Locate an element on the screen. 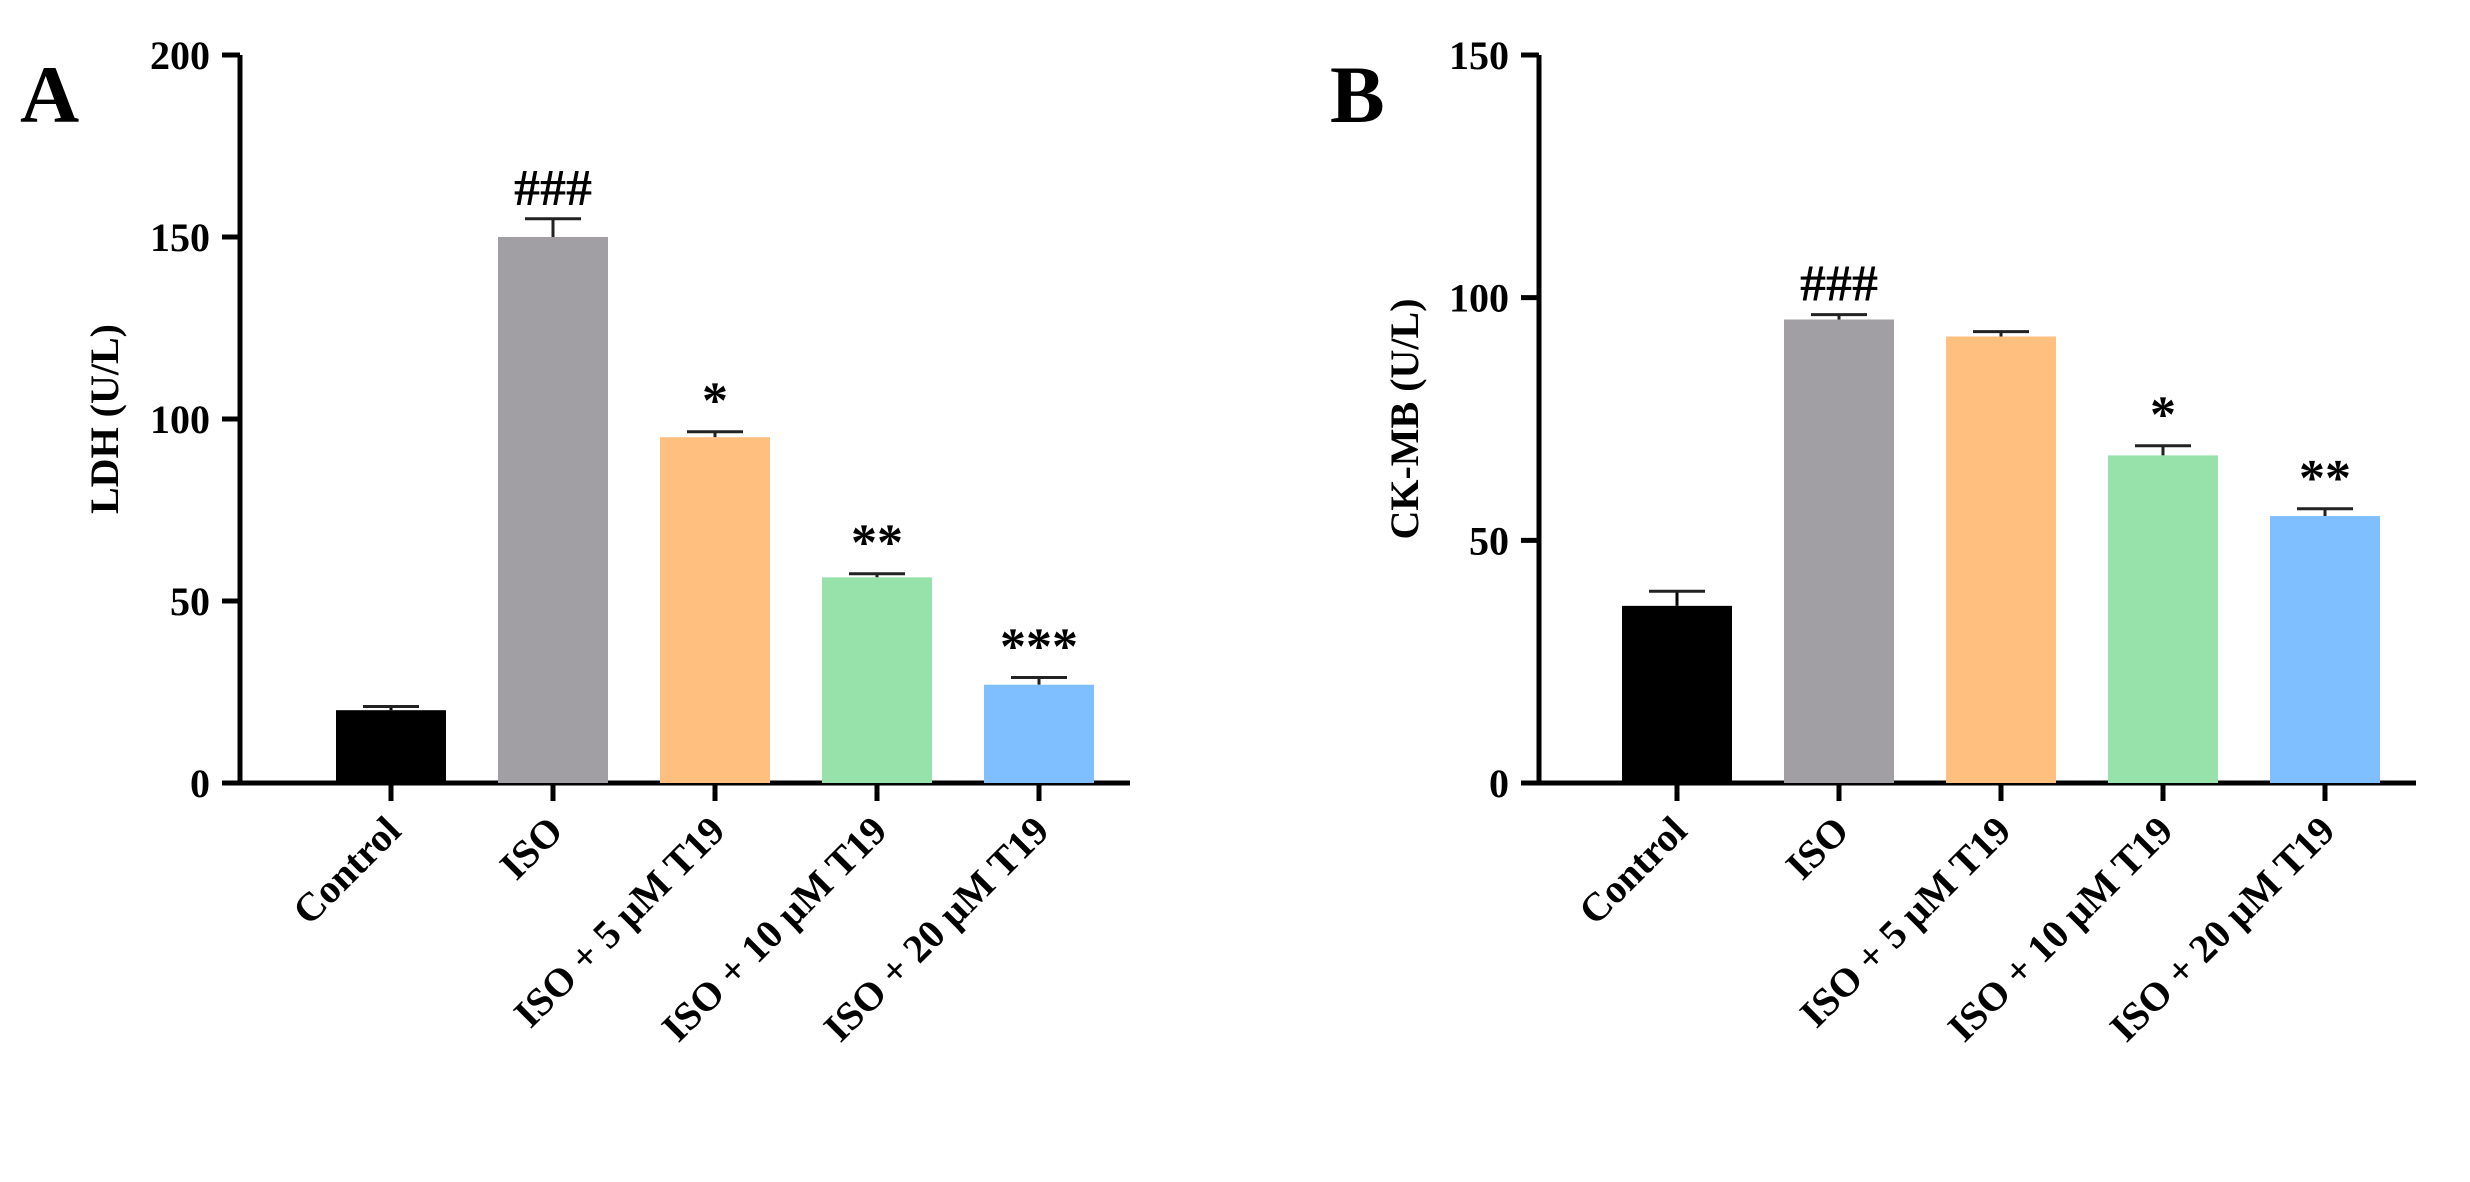  y-axis-label: LDH (U/L) is located at coordinates (104, 419).